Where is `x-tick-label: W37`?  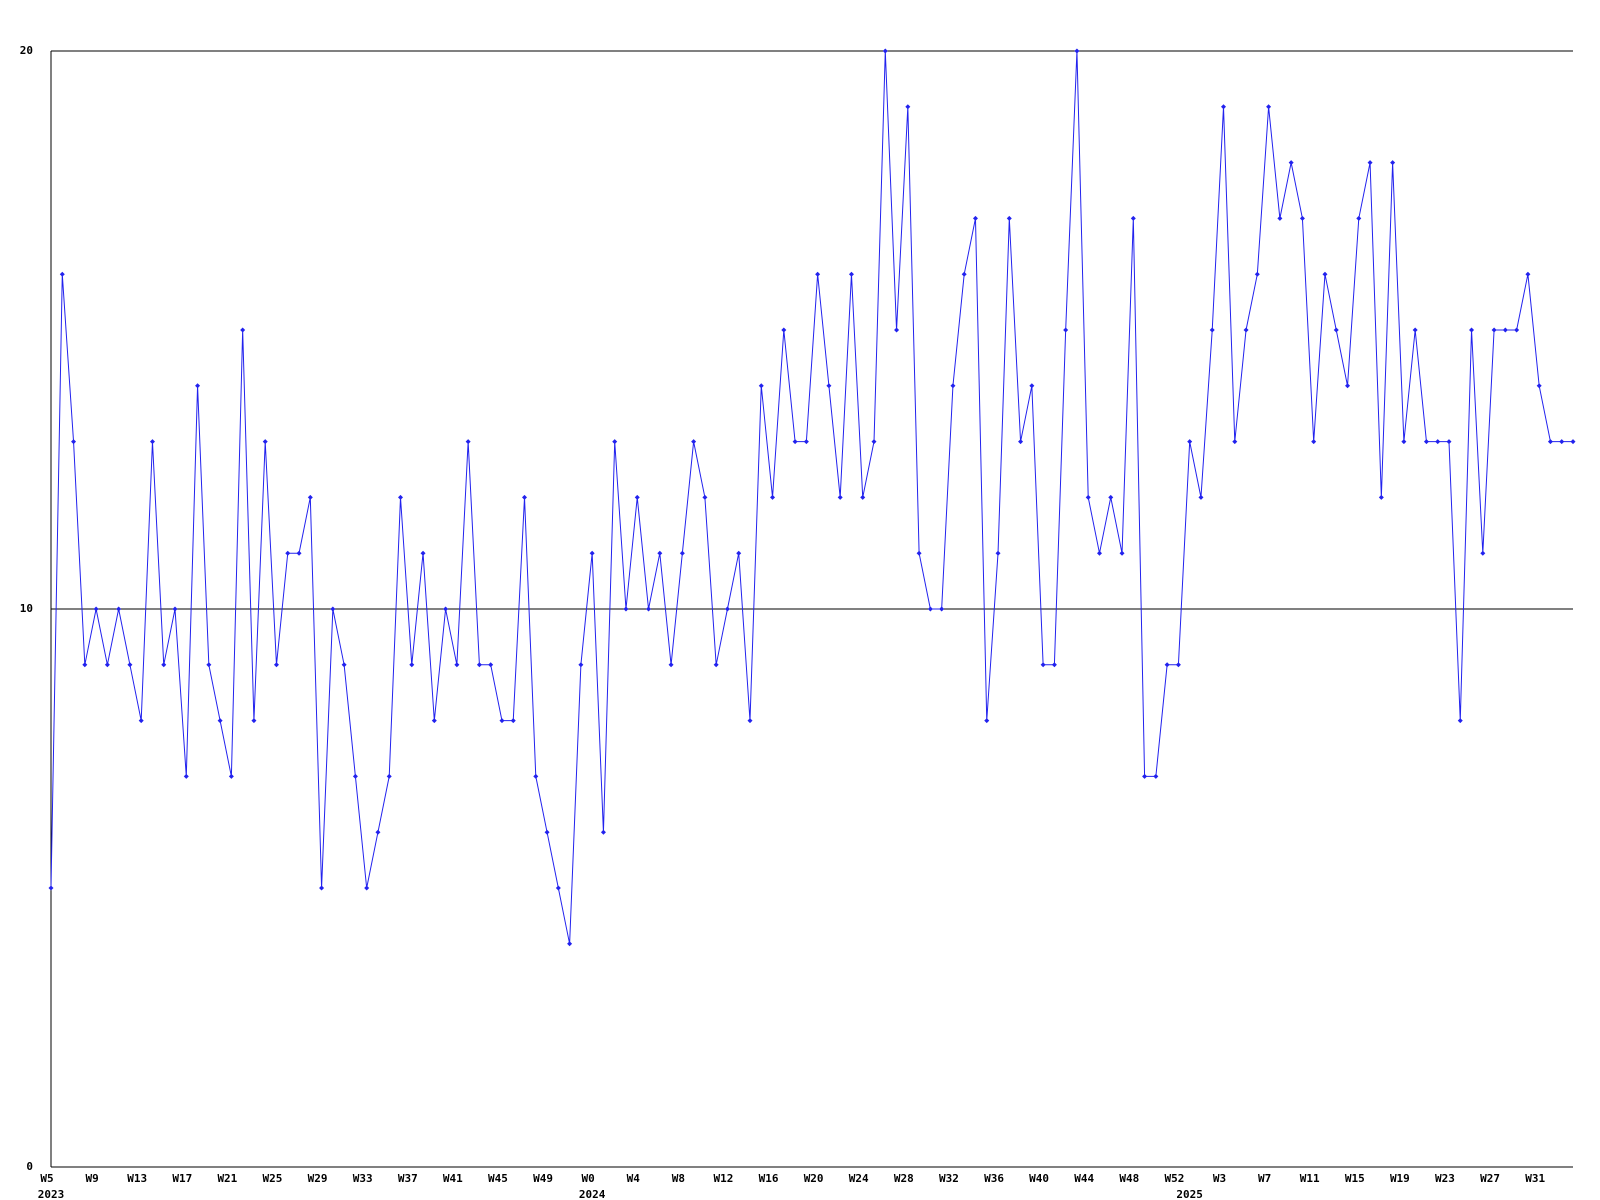 x-tick-label: W37 is located at coordinates (408, 1178).